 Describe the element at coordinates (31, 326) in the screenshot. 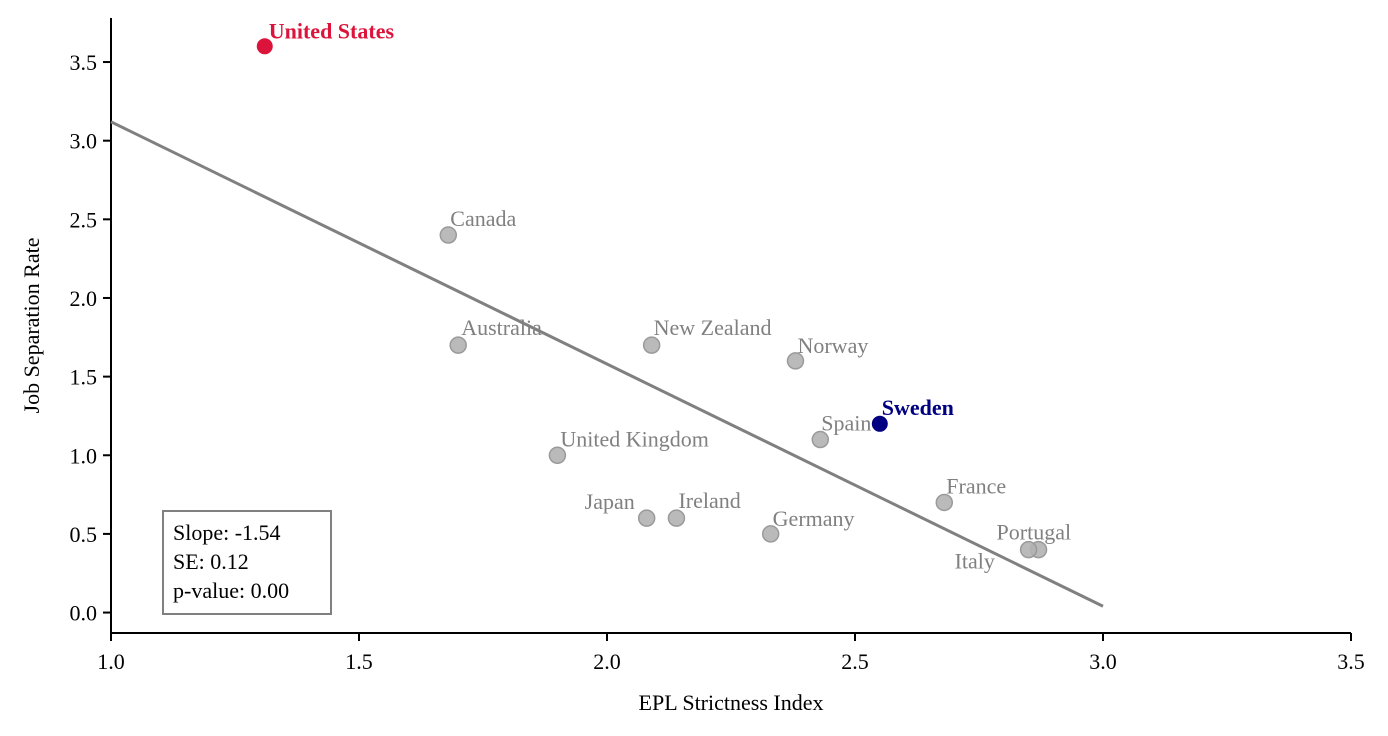

I see `y-axis-label: Job Separation Rate` at that location.